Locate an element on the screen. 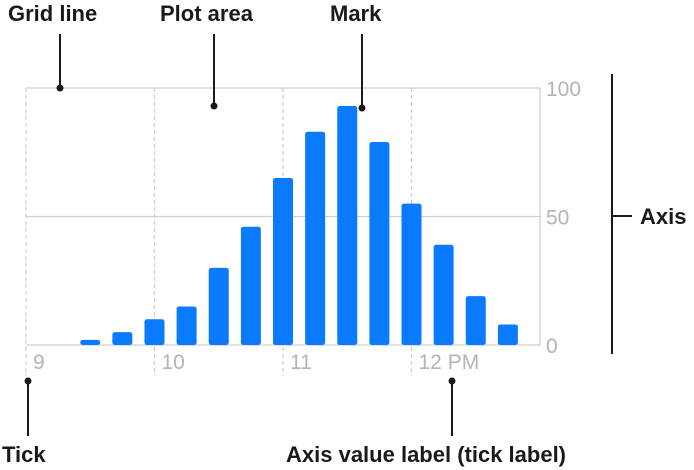 The width and height of the screenshot is (694, 470). callout-tick: Tick is located at coordinates (24, 422).